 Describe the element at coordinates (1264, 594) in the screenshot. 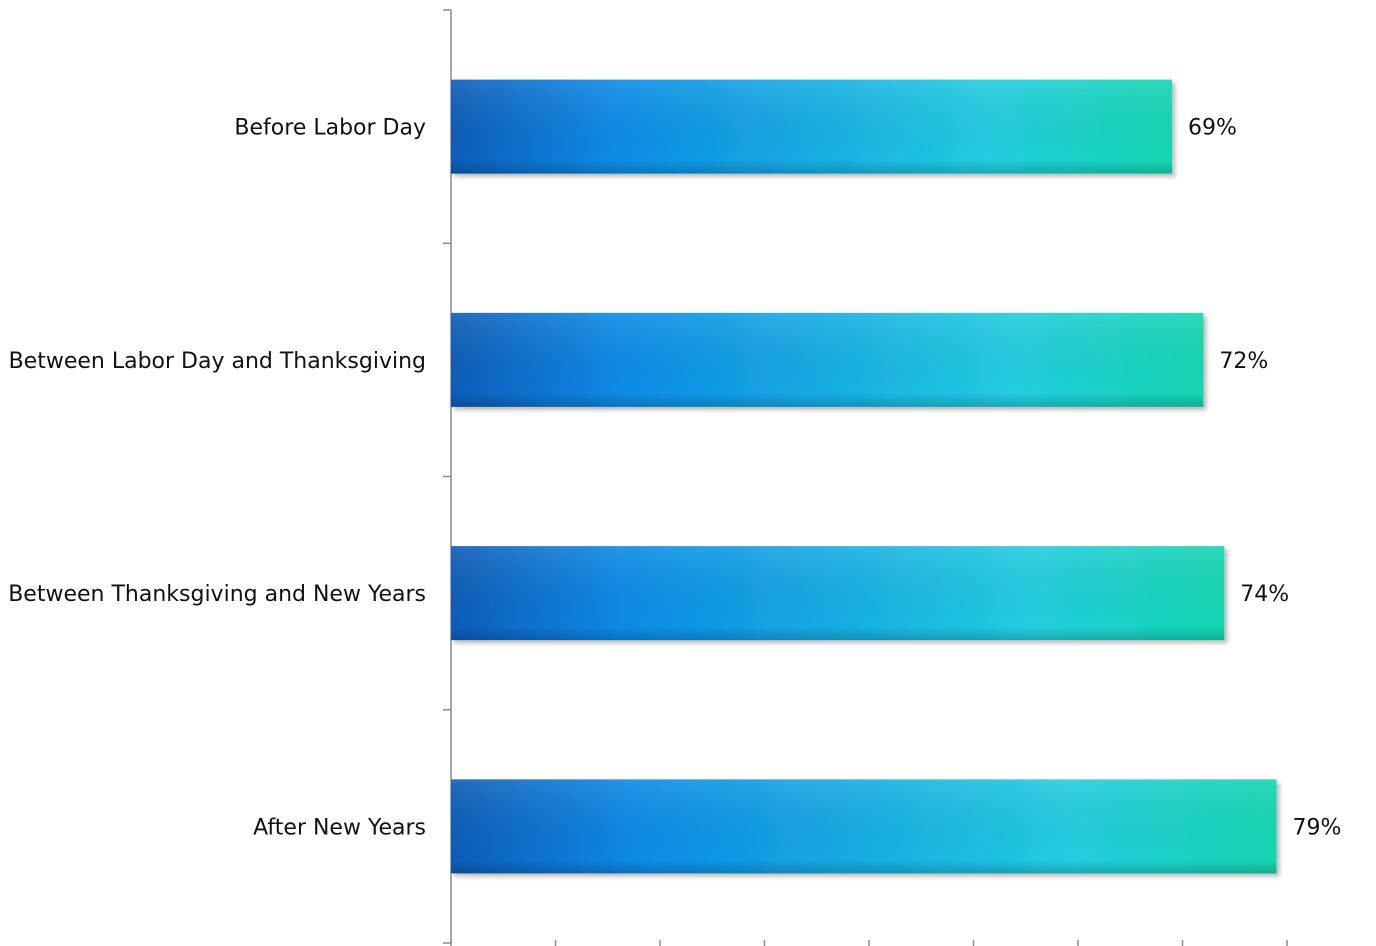

I see `data-label: 74%` at that location.